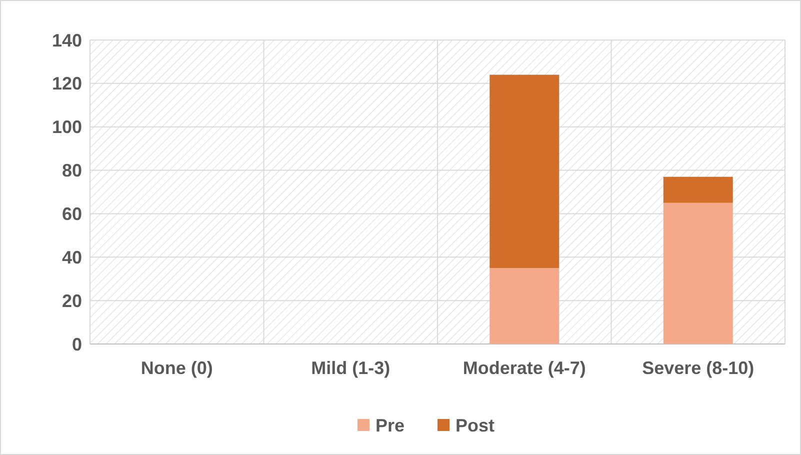  What do you see at coordinates (350, 368) in the screenshot?
I see `x-tick-label: Mild (1-3)` at bounding box center [350, 368].